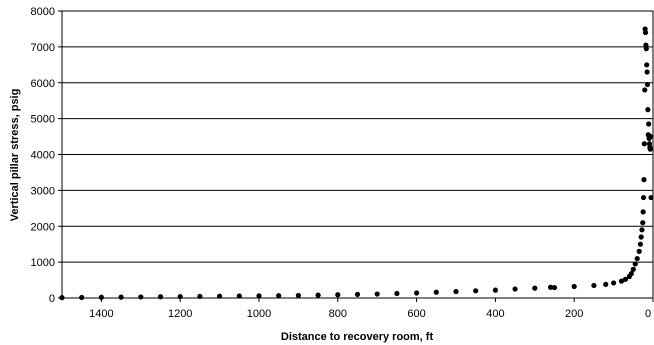  I want to click on y-tick-label: 8000, so click(43, 12).